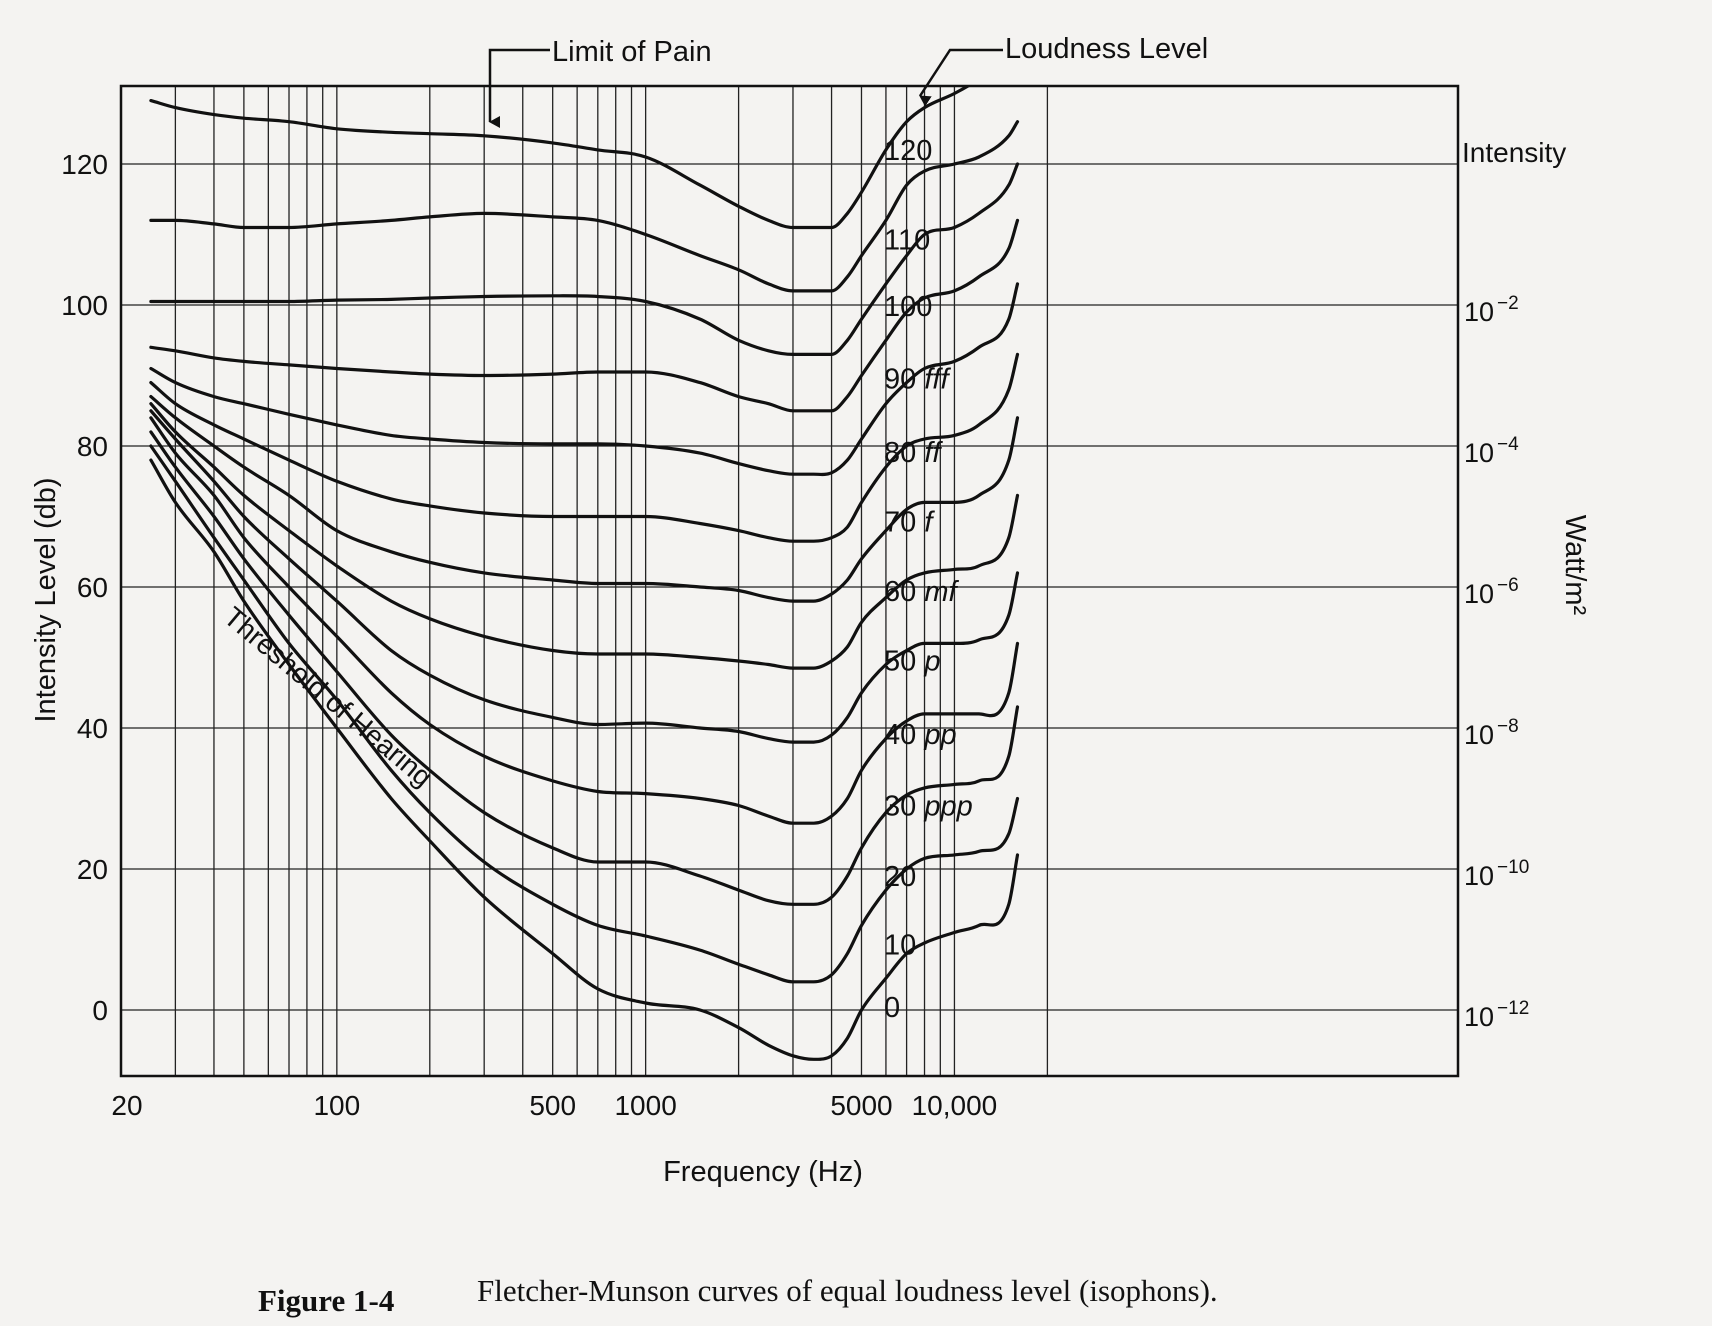 This screenshot has height=1326, width=1712. Describe the element at coordinates (92, 587) in the screenshot. I see `y-tick-label: 60` at that location.